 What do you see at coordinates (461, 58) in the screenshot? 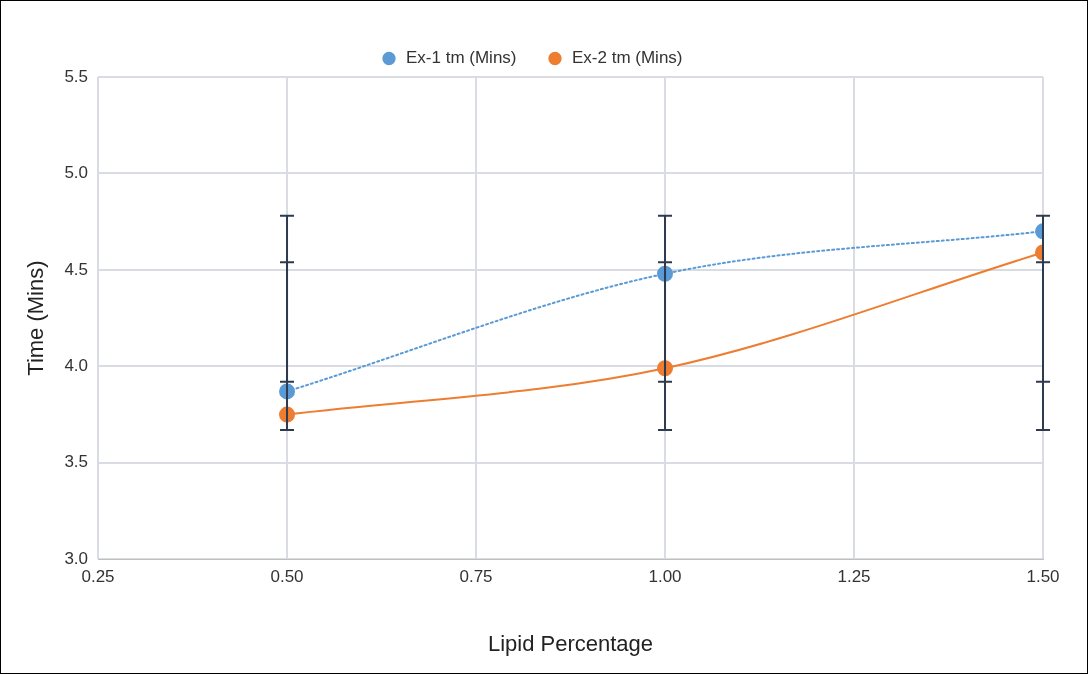
I see `legend-label: Ex-1 tm (Mins)` at bounding box center [461, 58].